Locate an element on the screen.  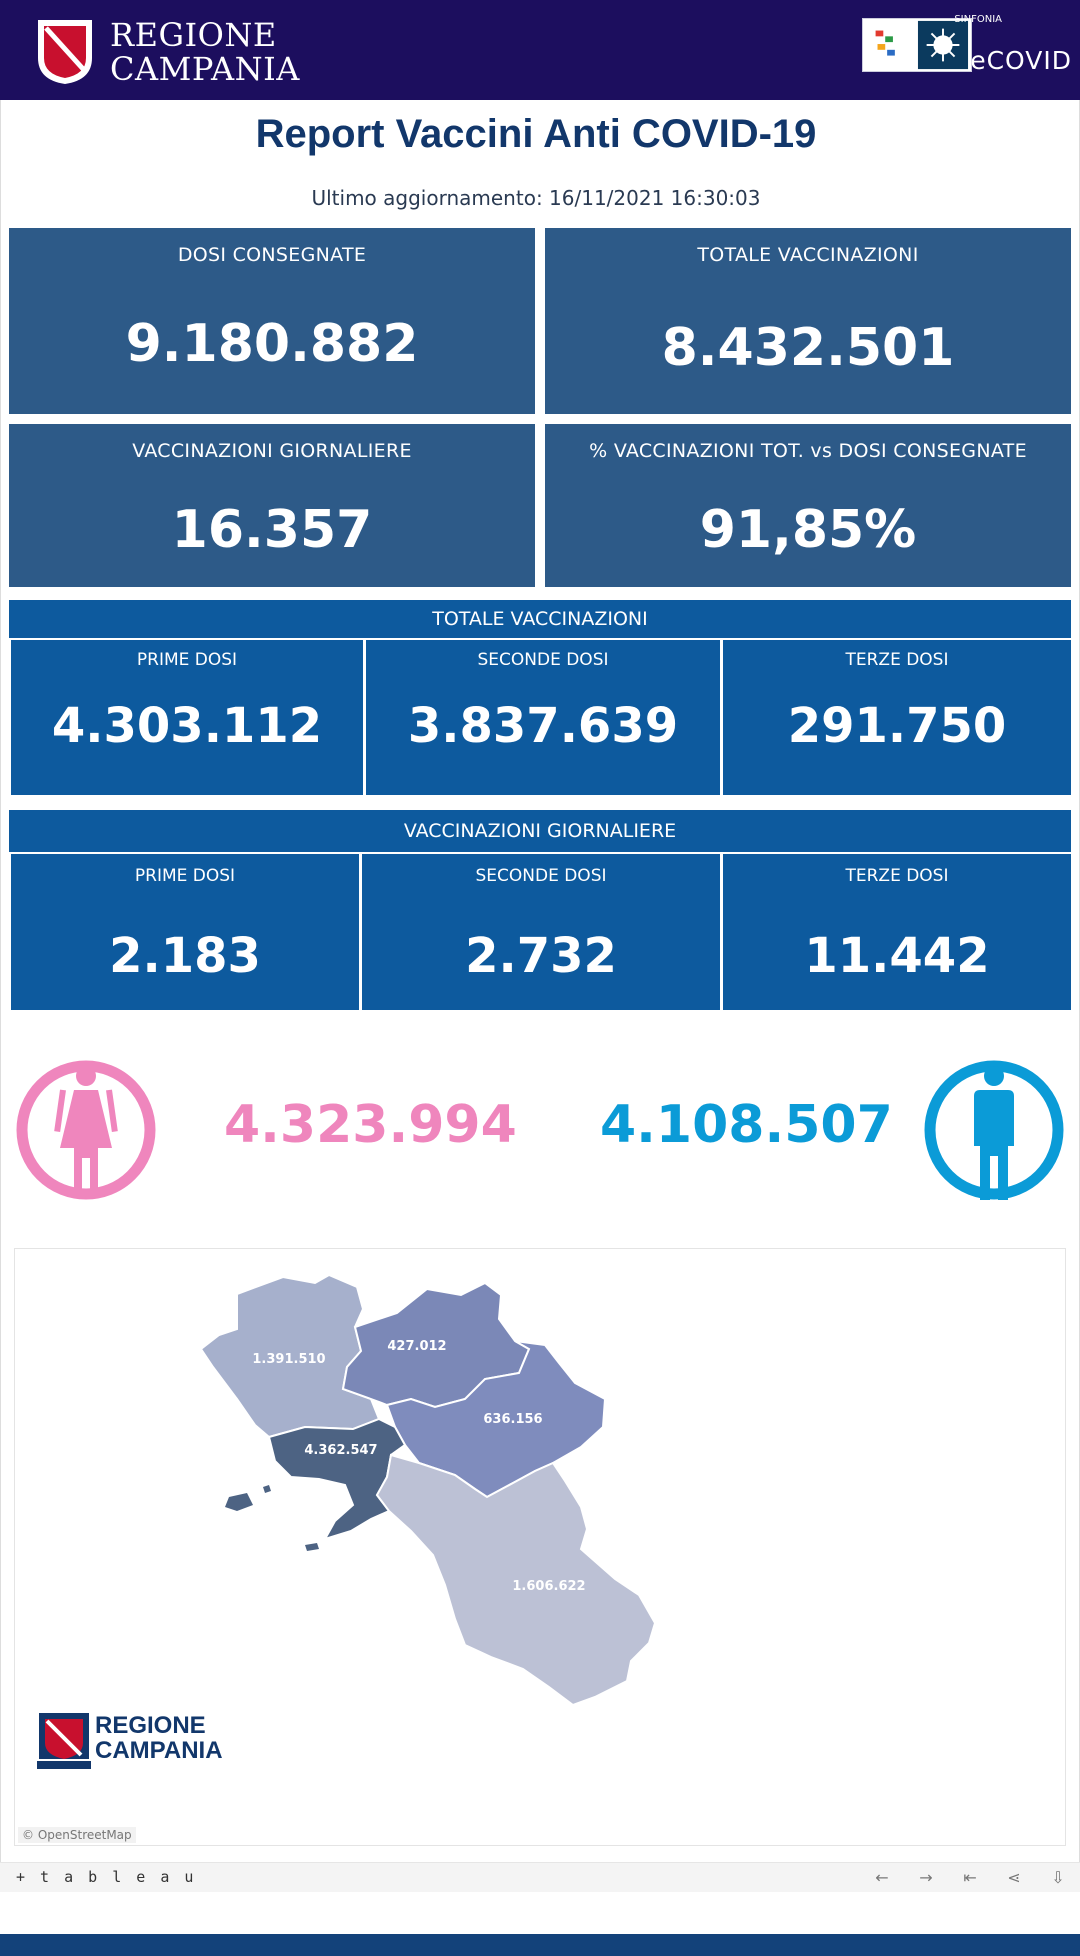
totale-section-header: TOTALE VACCINAZIONI is located at coordinates (540, 619).